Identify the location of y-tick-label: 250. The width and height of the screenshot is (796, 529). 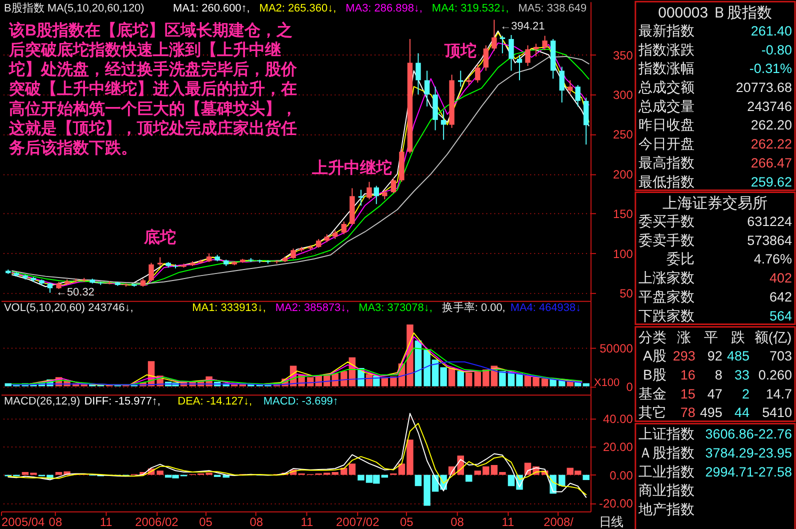
(623, 135).